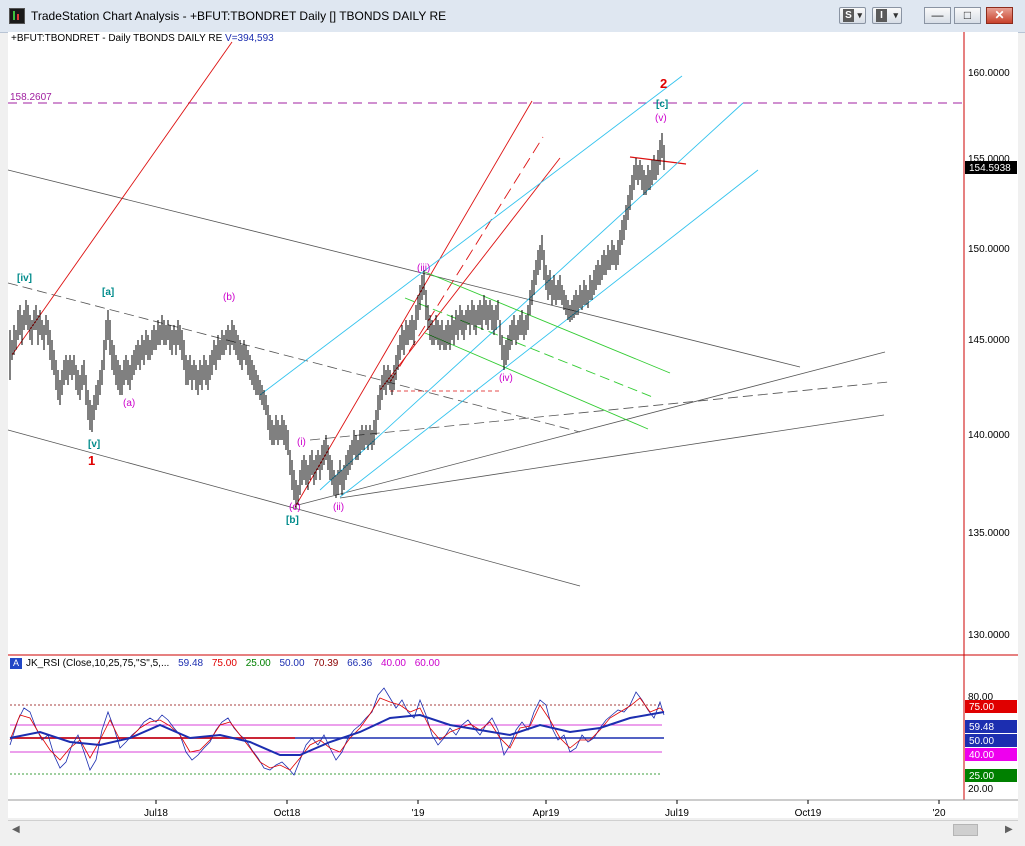 The image size is (1025, 846). I want to click on wave-label: [v], so click(94, 444).